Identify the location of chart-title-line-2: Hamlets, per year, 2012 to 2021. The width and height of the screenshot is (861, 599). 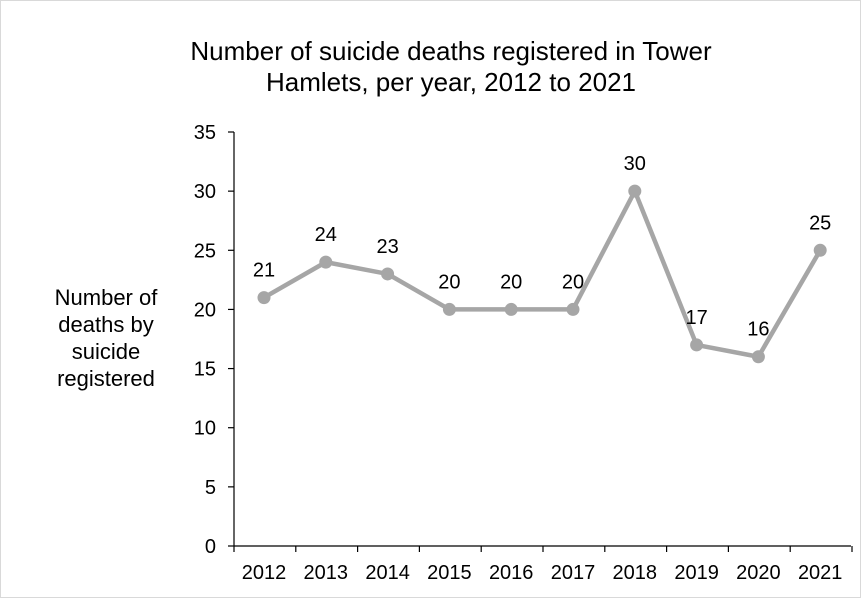
(450, 82).